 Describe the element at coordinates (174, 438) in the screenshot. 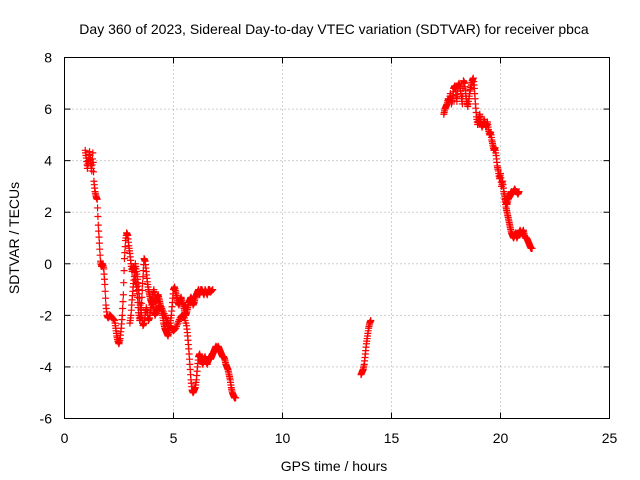

I see `x-tick-label: 5` at that location.